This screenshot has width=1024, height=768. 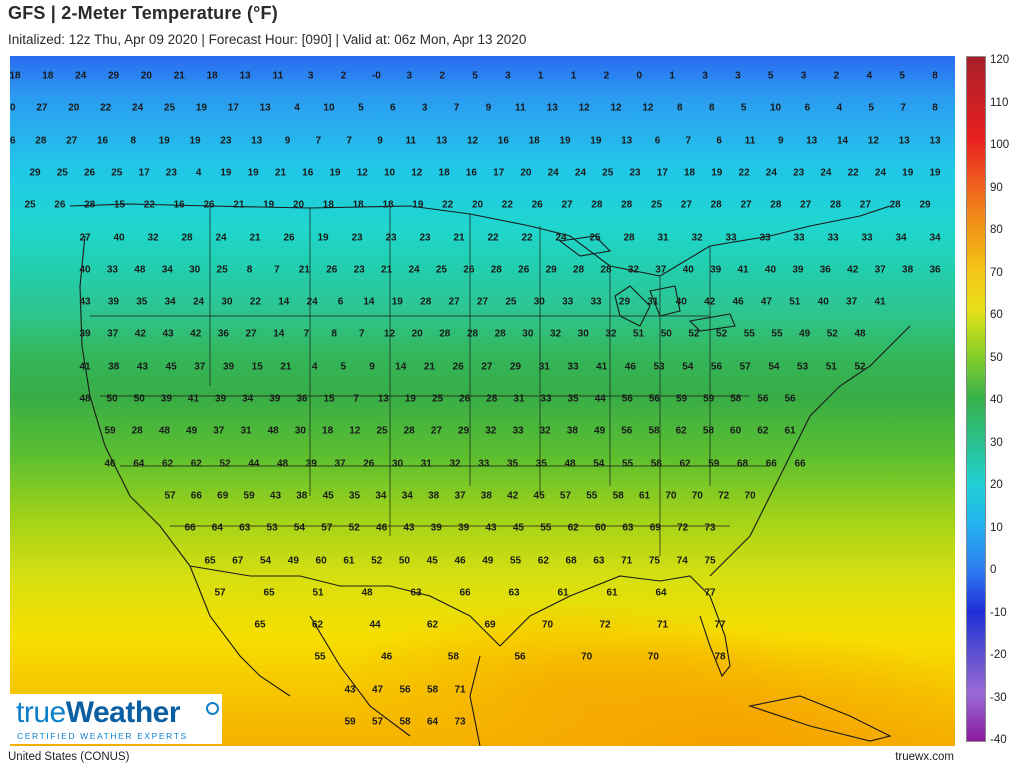 I want to click on temperature-value: 44, so click(x=375, y=625).